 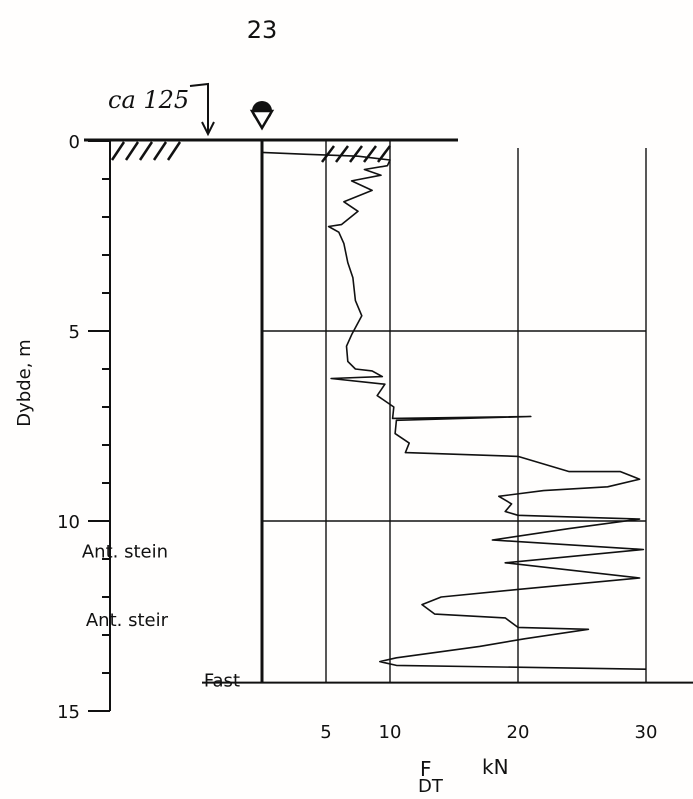 I want to click on y-tick-label: 15, so click(x=68, y=712).